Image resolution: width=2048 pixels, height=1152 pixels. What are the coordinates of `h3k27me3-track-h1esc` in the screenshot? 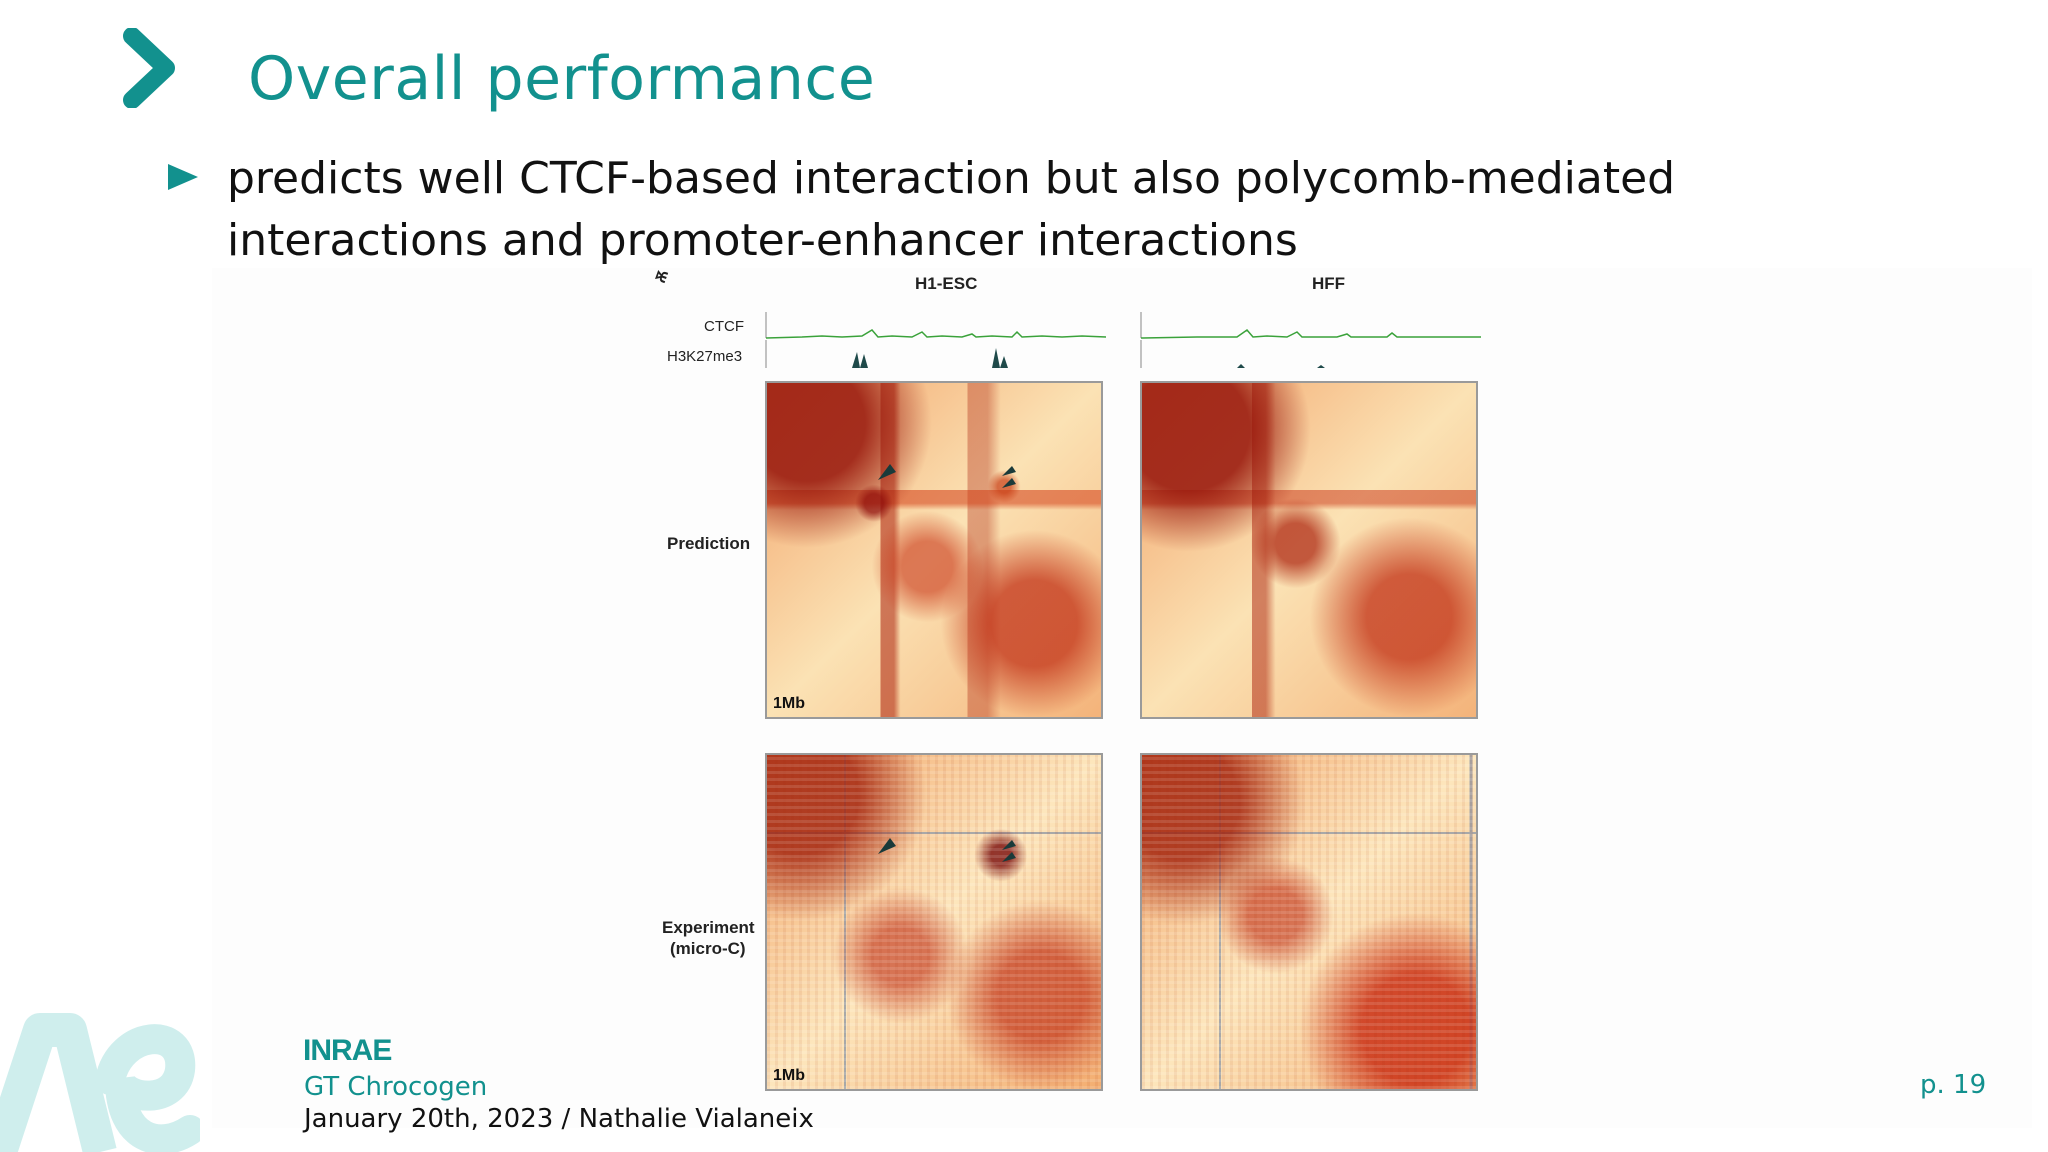 It's located at (935, 354).